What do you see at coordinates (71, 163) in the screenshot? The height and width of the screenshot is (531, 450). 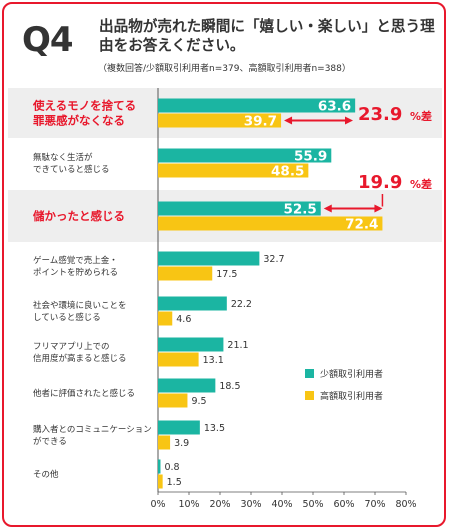 I see `category-label: 無駄なく生活ができていると感じる` at bounding box center [71, 163].